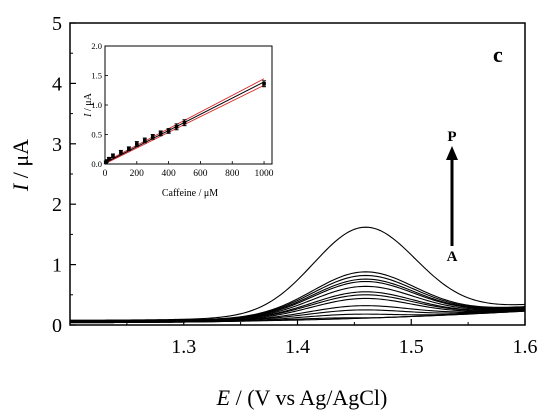  I want to click on inset-y-tick-label: 2.0, so click(96, 46).